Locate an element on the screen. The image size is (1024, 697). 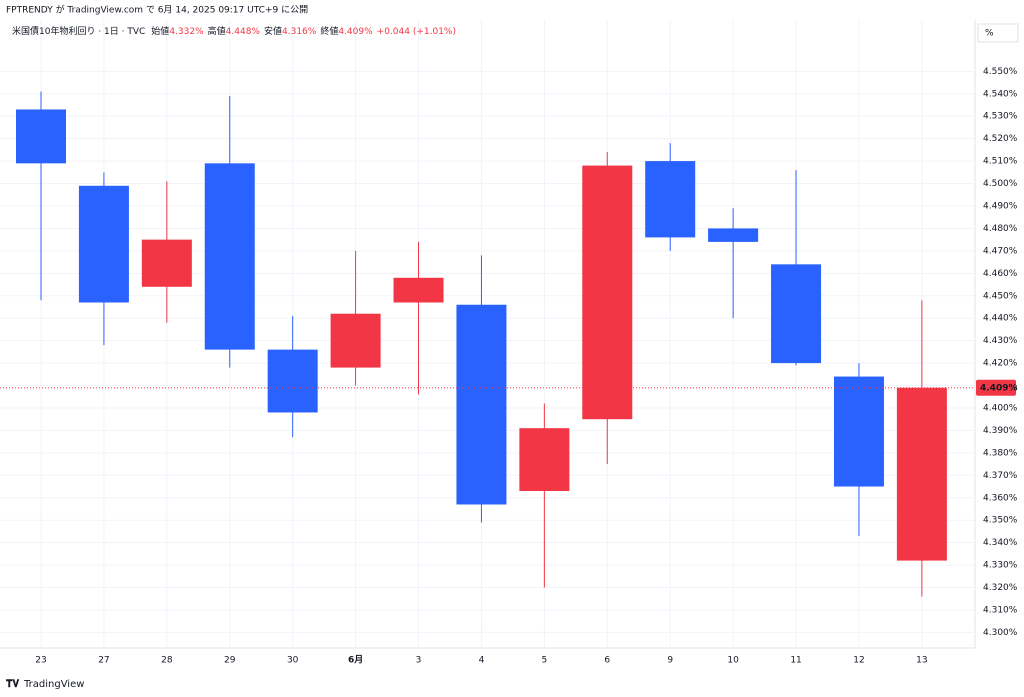
last-price-label: 4.409% is located at coordinates (999, 388).